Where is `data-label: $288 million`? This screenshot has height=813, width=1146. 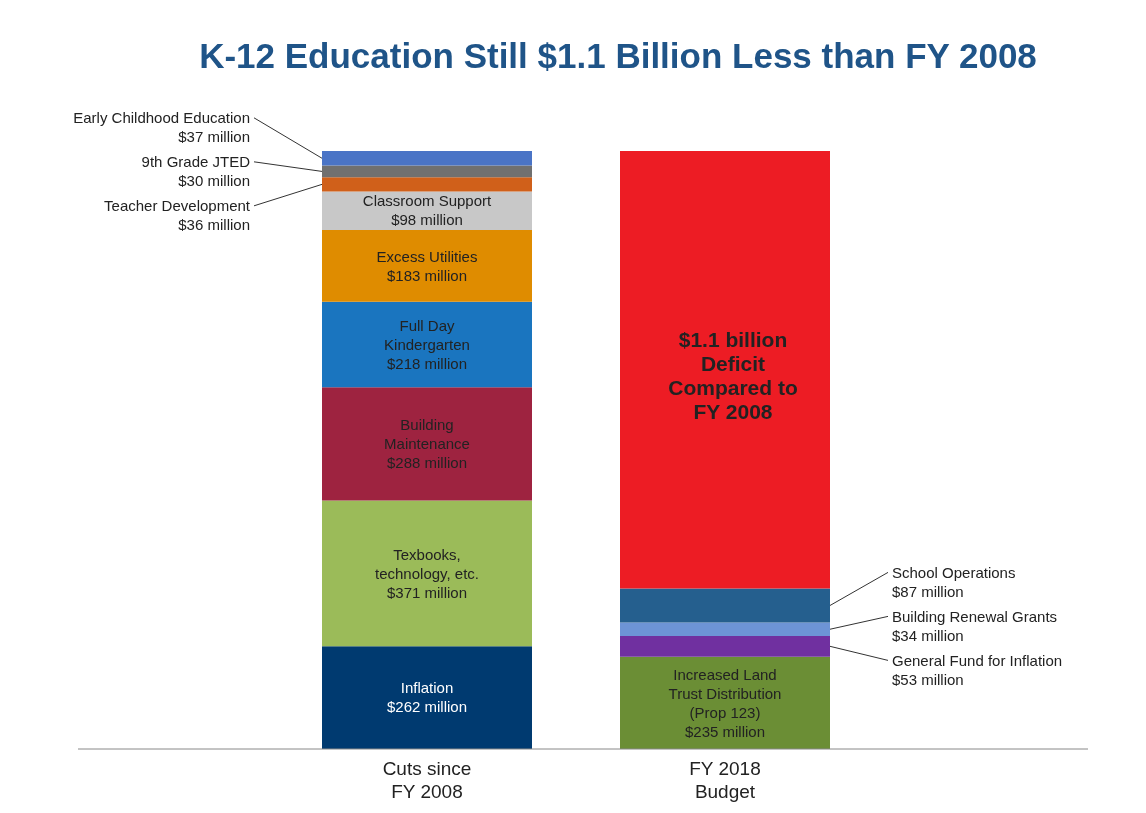 data-label: $288 million is located at coordinates (427, 463).